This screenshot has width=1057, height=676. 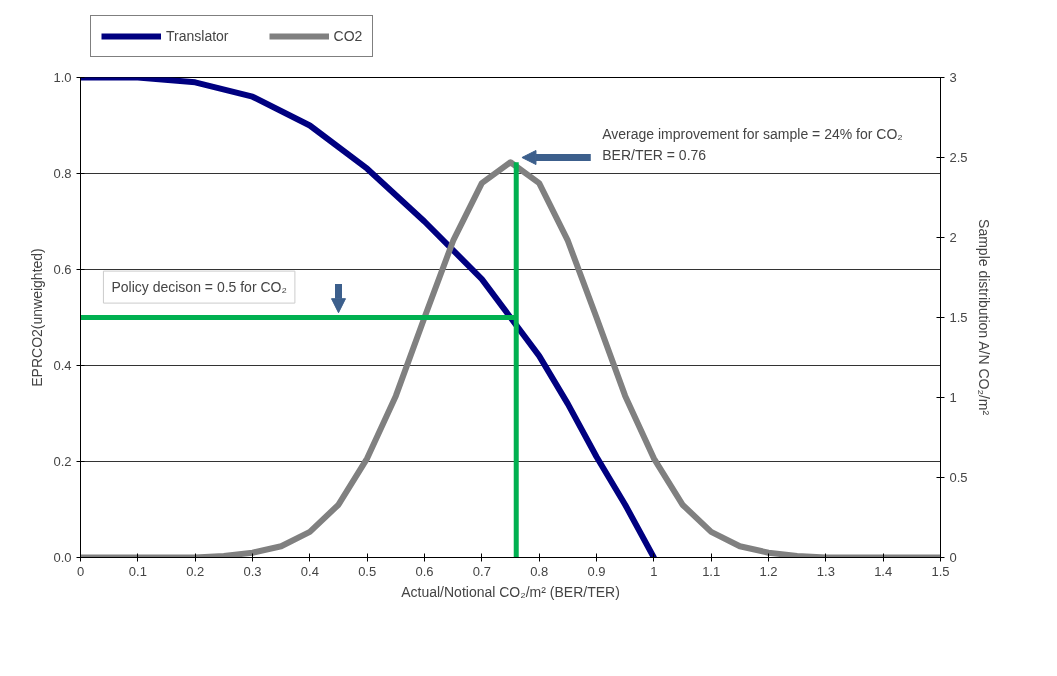 What do you see at coordinates (62, 77) in the screenshot?
I see `y-tick-label: 1.0` at bounding box center [62, 77].